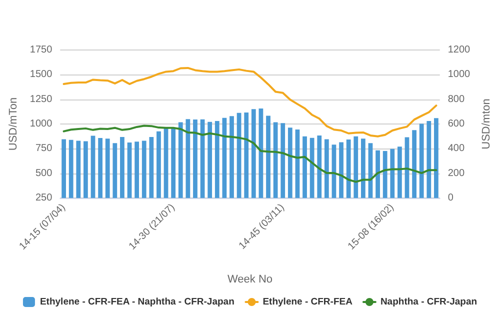 This screenshot has width=500, height=320. Describe the element at coordinates (41, 99) in the screenshot. I see `y-tick-label: 1250` at that location.